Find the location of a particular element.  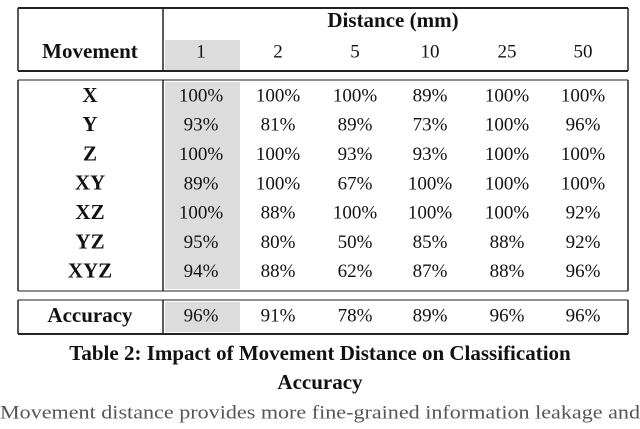

cell: 81% is located at coordinates (278, 125).